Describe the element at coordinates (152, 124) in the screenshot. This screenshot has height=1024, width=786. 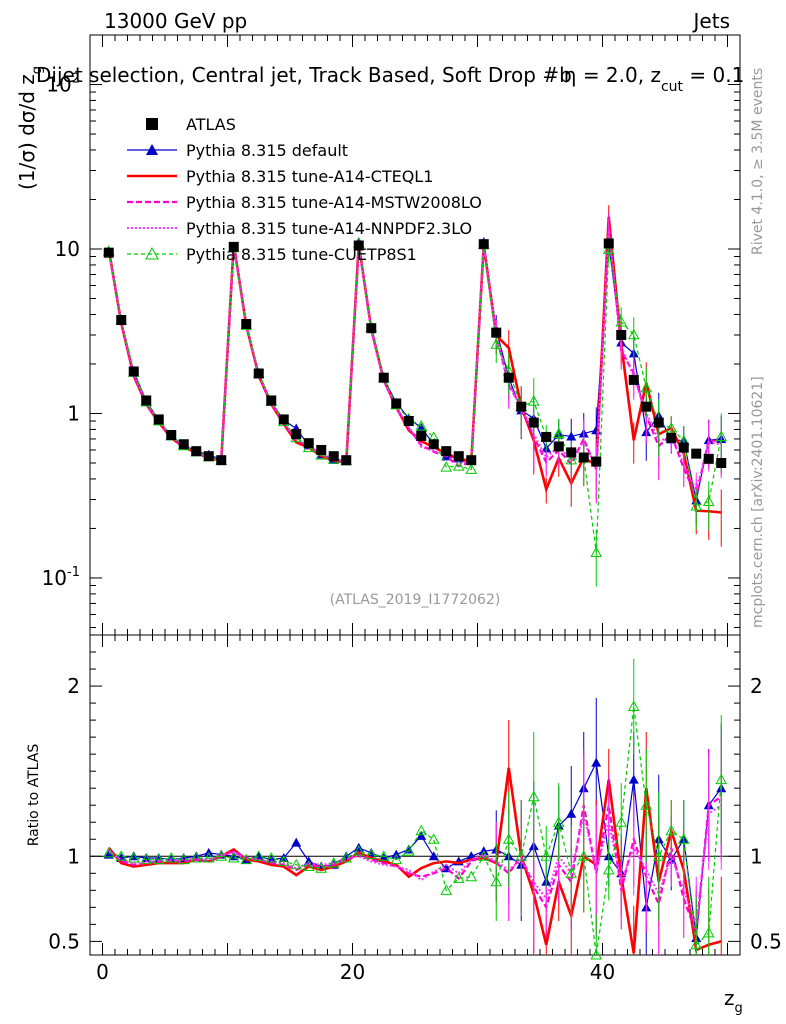
I see `legend-atlas-marker` at that location.